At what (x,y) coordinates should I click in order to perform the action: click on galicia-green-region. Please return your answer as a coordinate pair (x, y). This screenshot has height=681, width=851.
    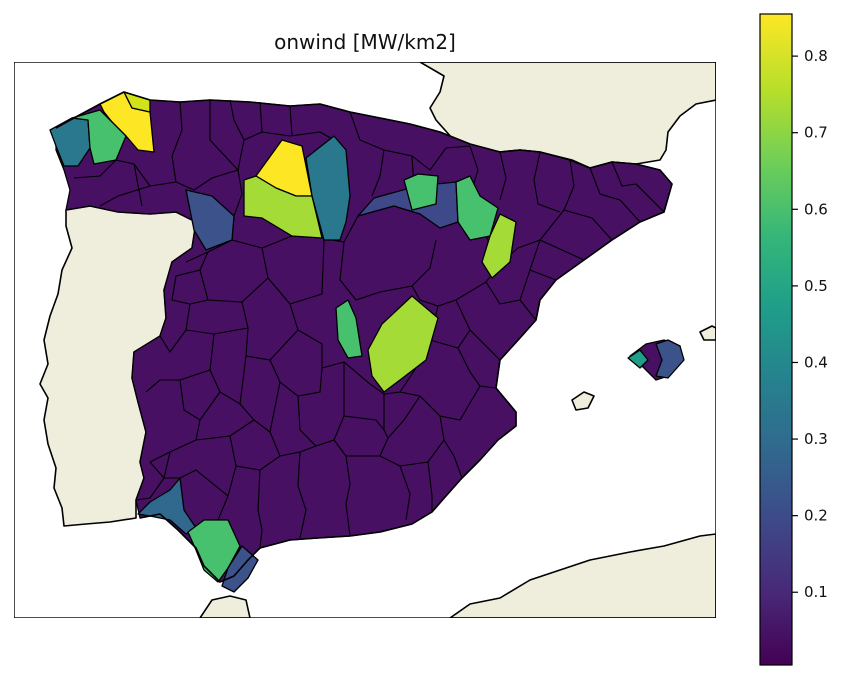
    Looking at the image, I should click on (99, 137).